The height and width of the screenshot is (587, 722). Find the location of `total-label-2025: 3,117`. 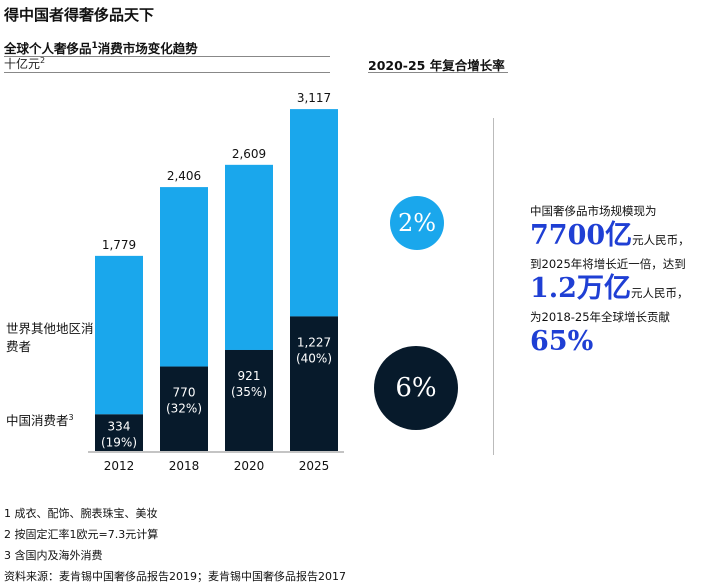

total-label-2025: 3,117 is located at coordinates (314, 98).